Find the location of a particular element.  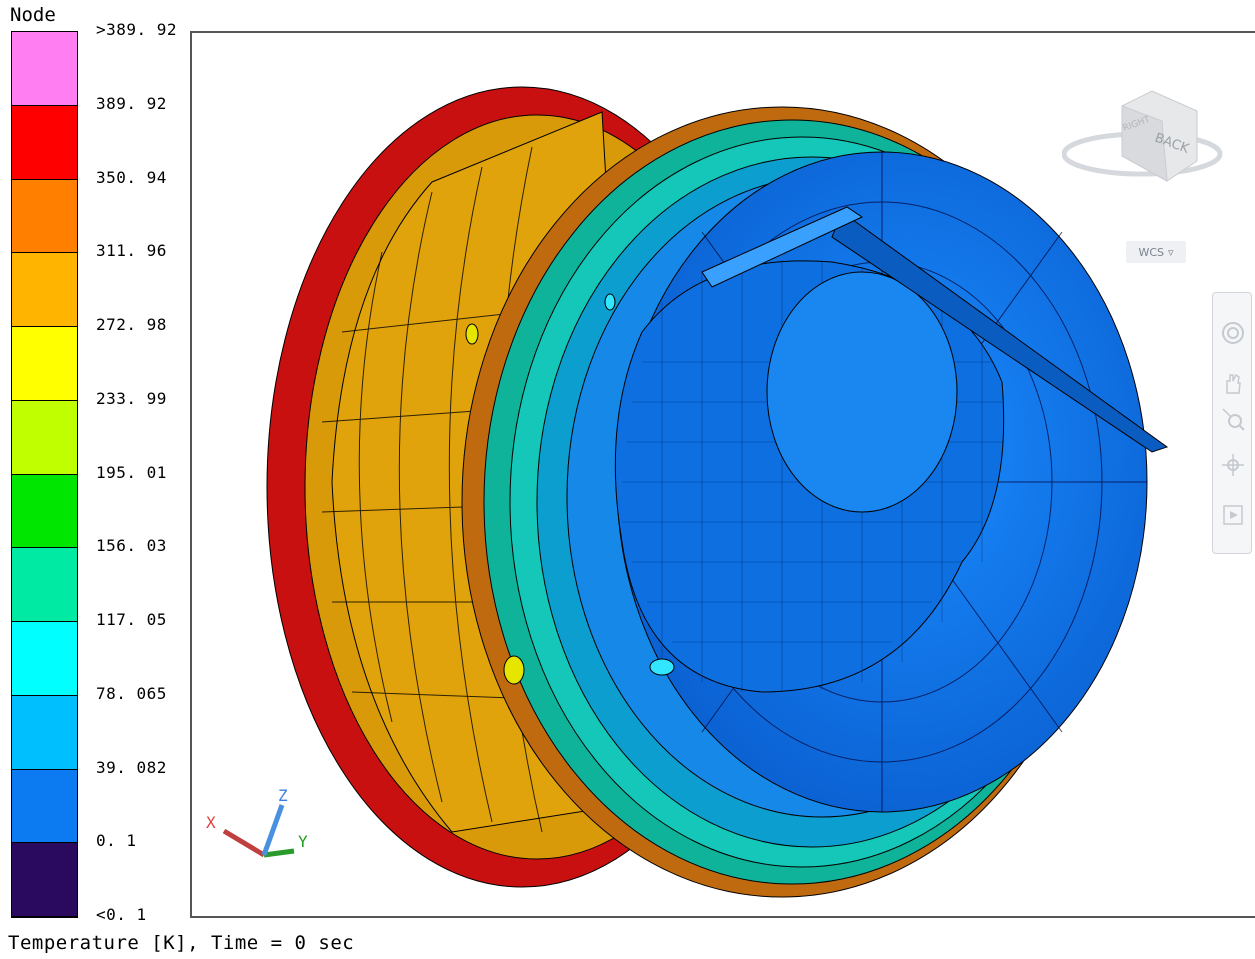

axis-y-label: Y is located at coordinates (303, 841).